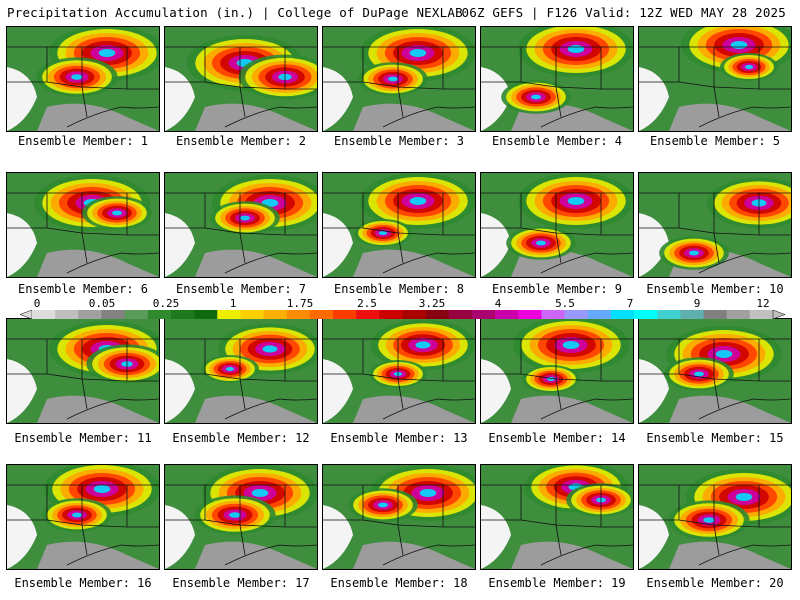 The width and height of the screenshot is (800, 600). I want to click on ensemble-member-label: Ensemble Member: 16, so click(83, 583).